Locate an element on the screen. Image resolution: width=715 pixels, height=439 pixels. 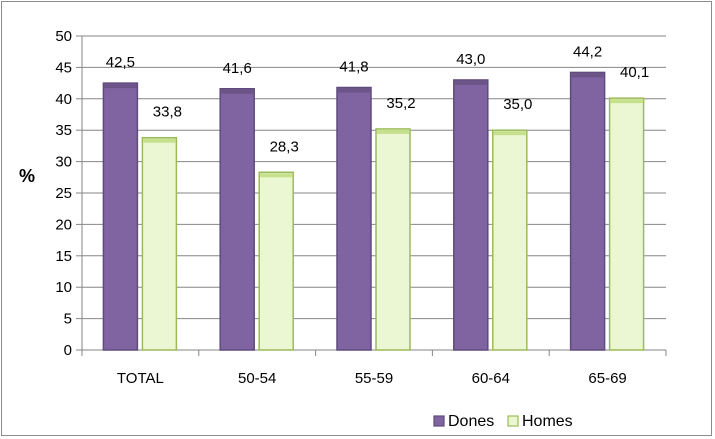
data-label: 41,8 is located at coordinates (353, 66).